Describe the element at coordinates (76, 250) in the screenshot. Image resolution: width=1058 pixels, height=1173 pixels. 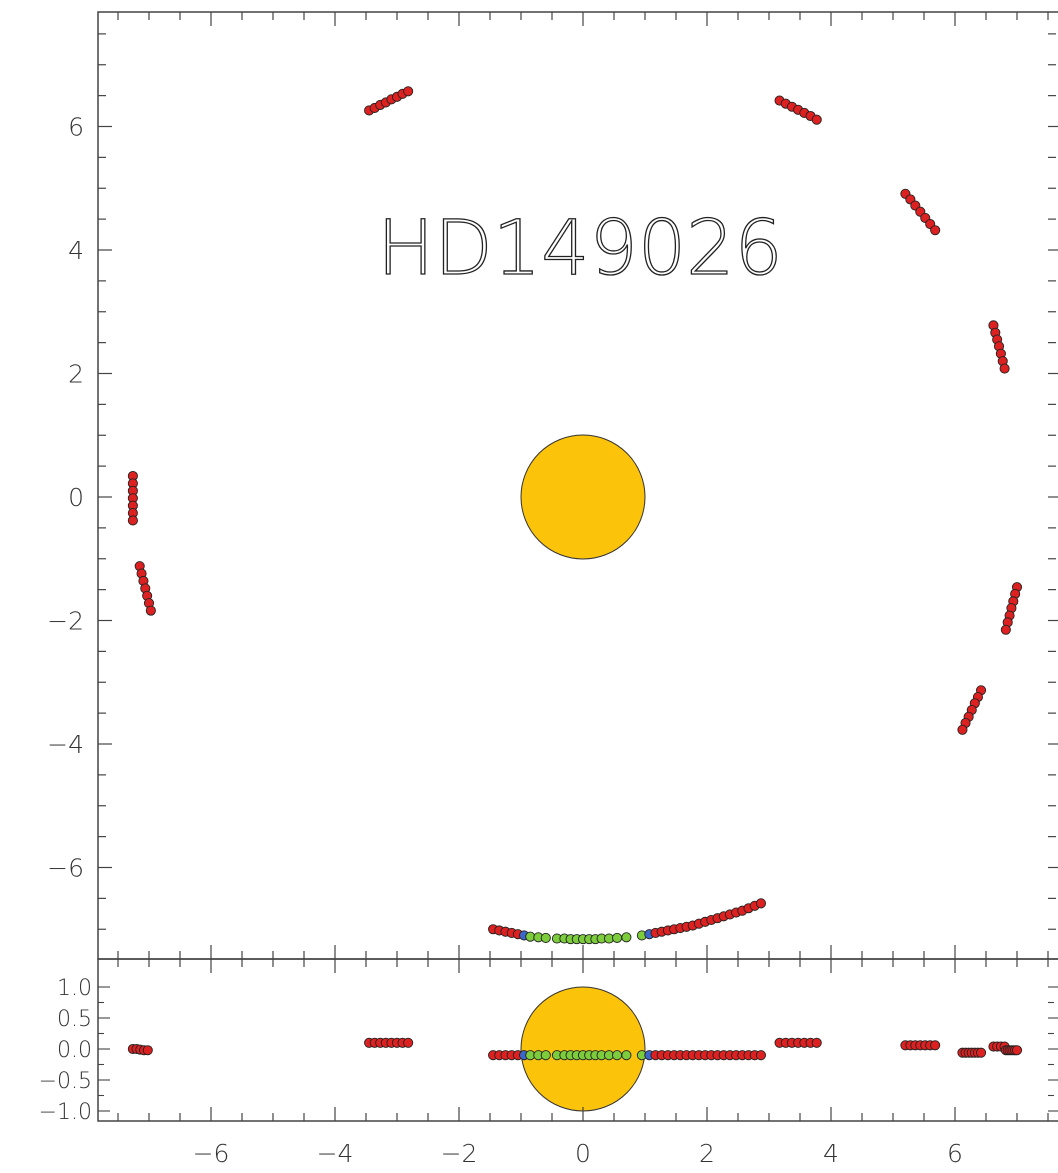
I see `y-tick-label: 4` at that location.